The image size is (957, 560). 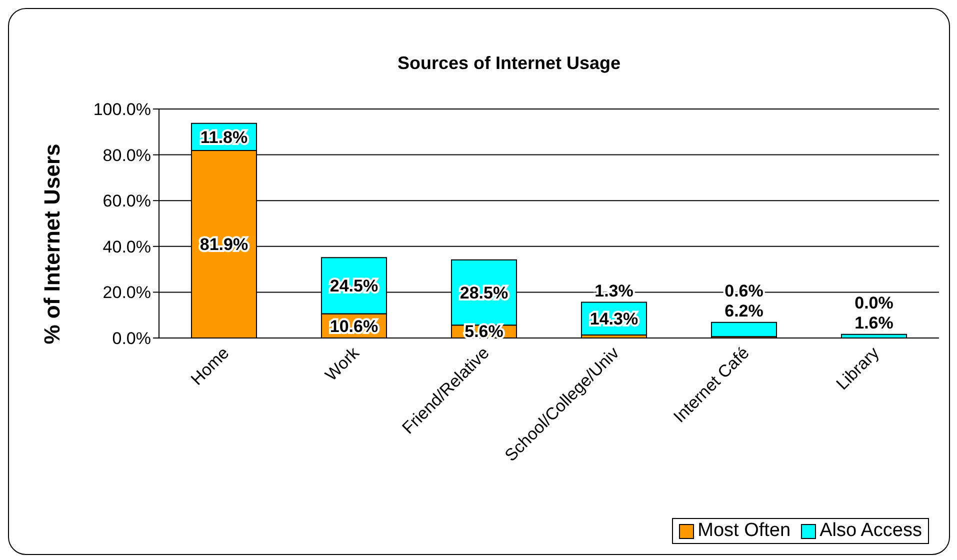 What do you see at coordinates (354, 326) in the screenshot?
I see `data-label: 10.6%` at bounding box center [354, 326].